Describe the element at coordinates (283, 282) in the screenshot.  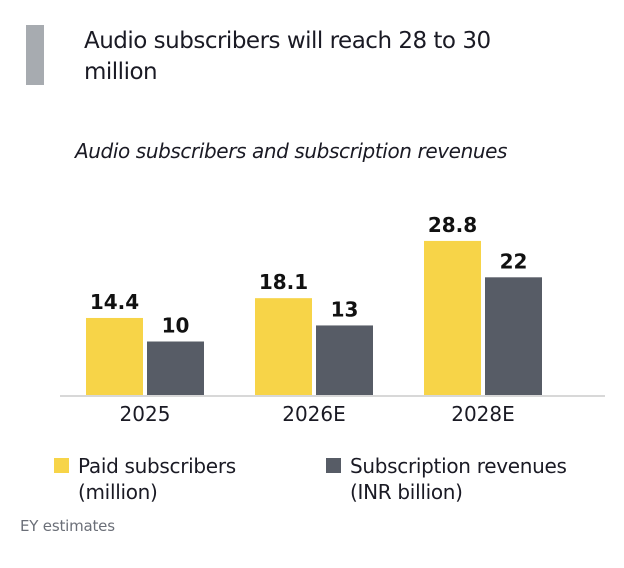
I see `data-label-paid-2026E: 18.1` at that location.